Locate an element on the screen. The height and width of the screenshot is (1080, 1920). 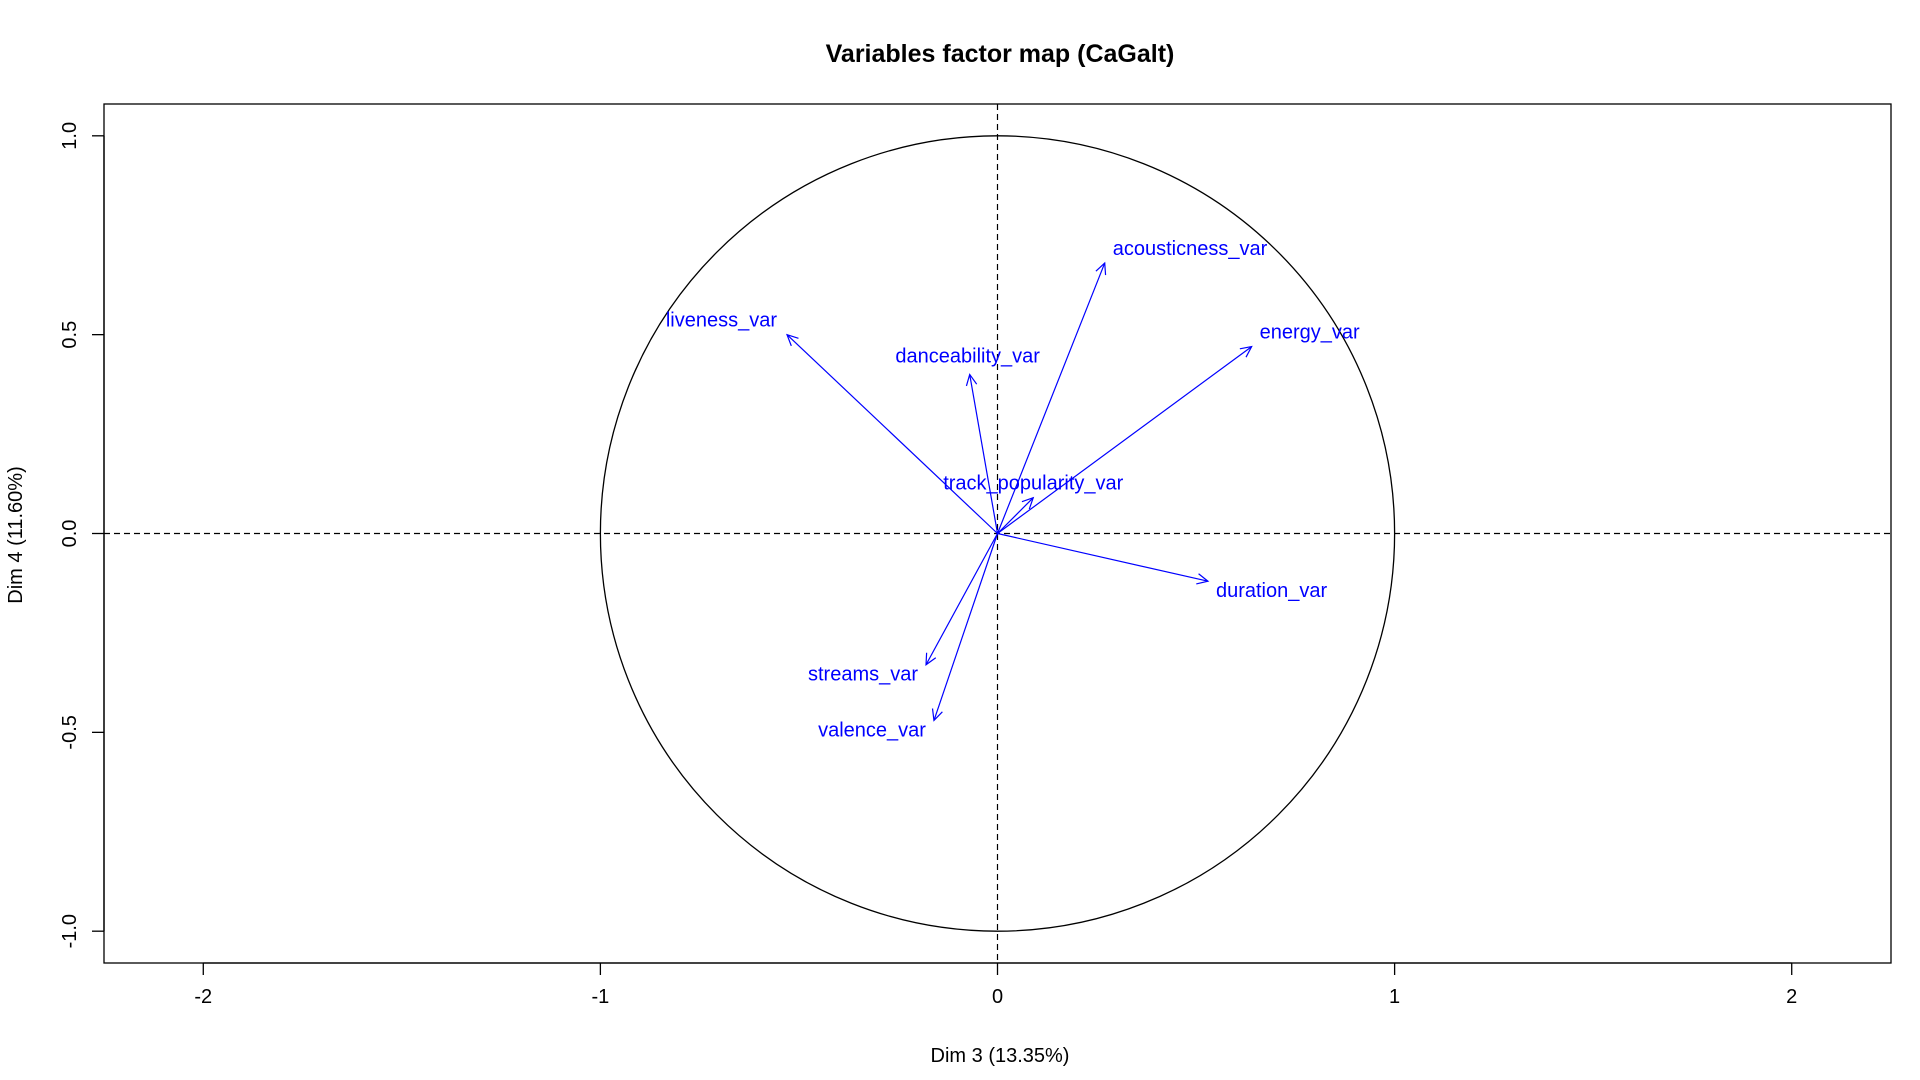
label-danceability_var: danceability_var is located at coordinates (967, 356).